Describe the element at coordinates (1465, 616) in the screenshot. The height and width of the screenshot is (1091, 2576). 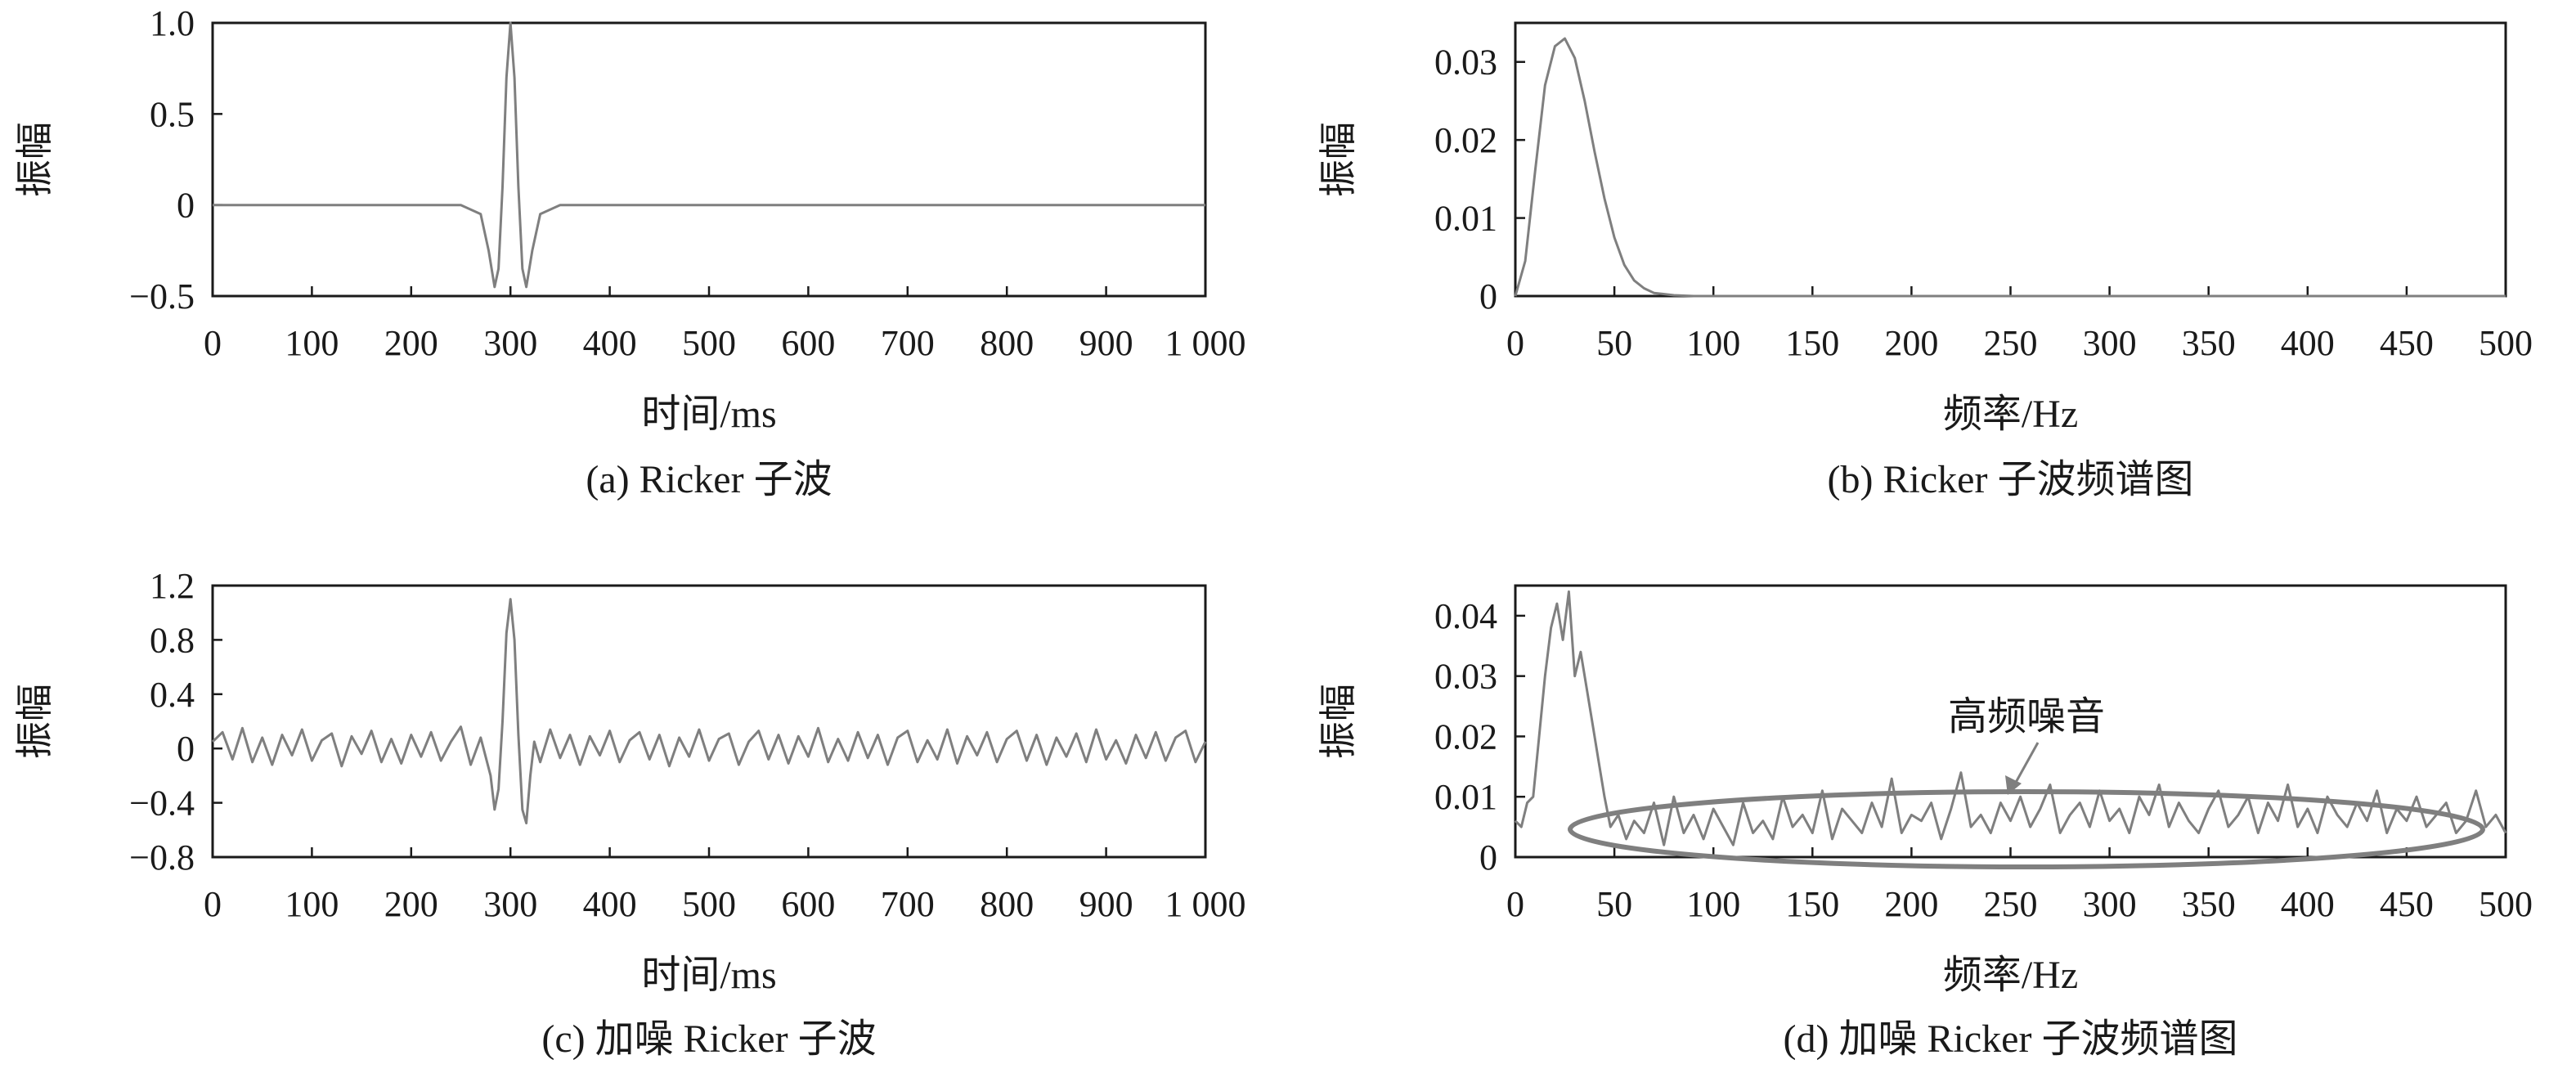
I see `y-tick-label: 0.04` at that location.